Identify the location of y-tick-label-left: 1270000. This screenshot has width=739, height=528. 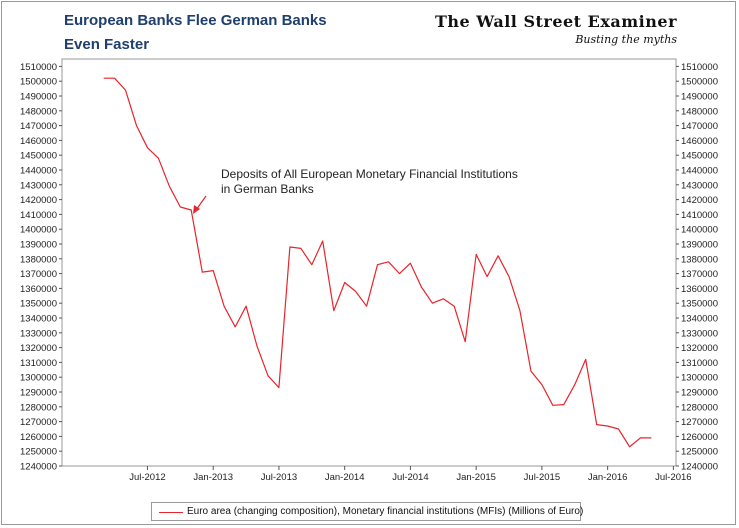
(38, 422).